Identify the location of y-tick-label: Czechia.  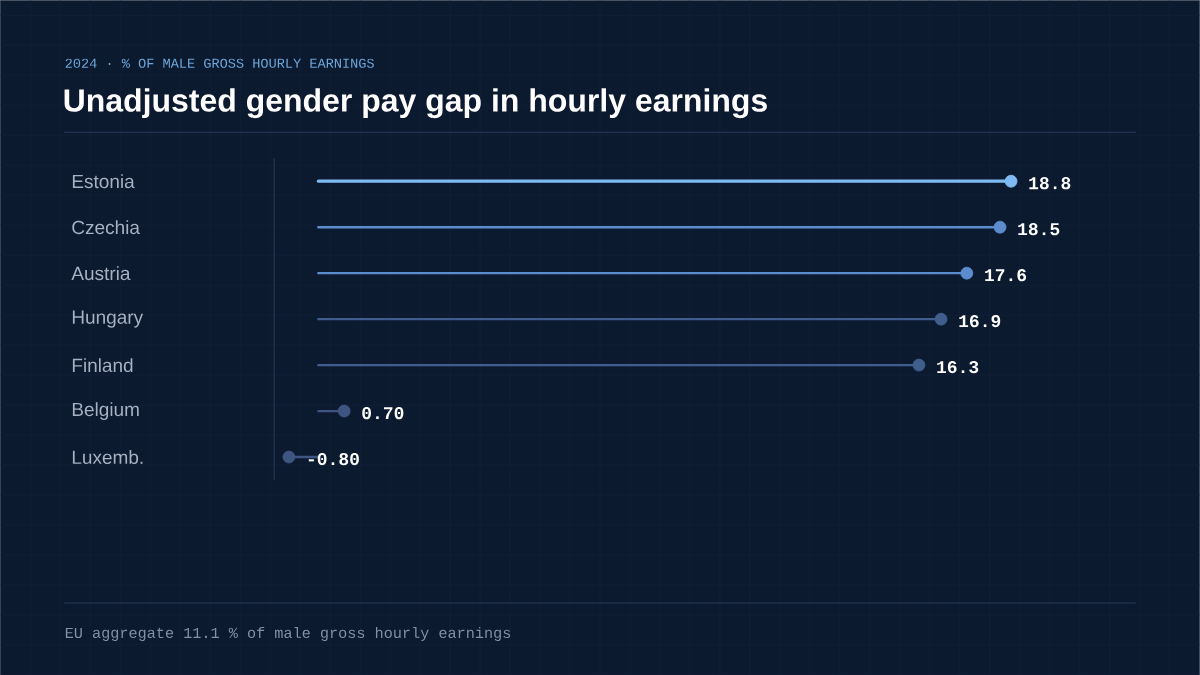
(106, 227).